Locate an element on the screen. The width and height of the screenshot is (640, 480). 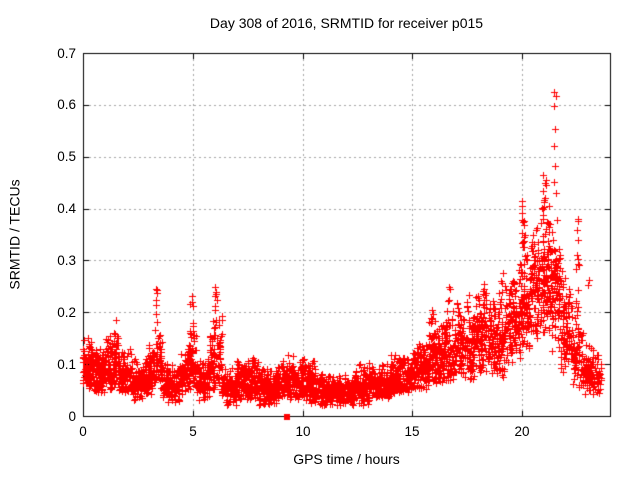
y-tick-label: 0.3 is located at coordinates (66, 260).